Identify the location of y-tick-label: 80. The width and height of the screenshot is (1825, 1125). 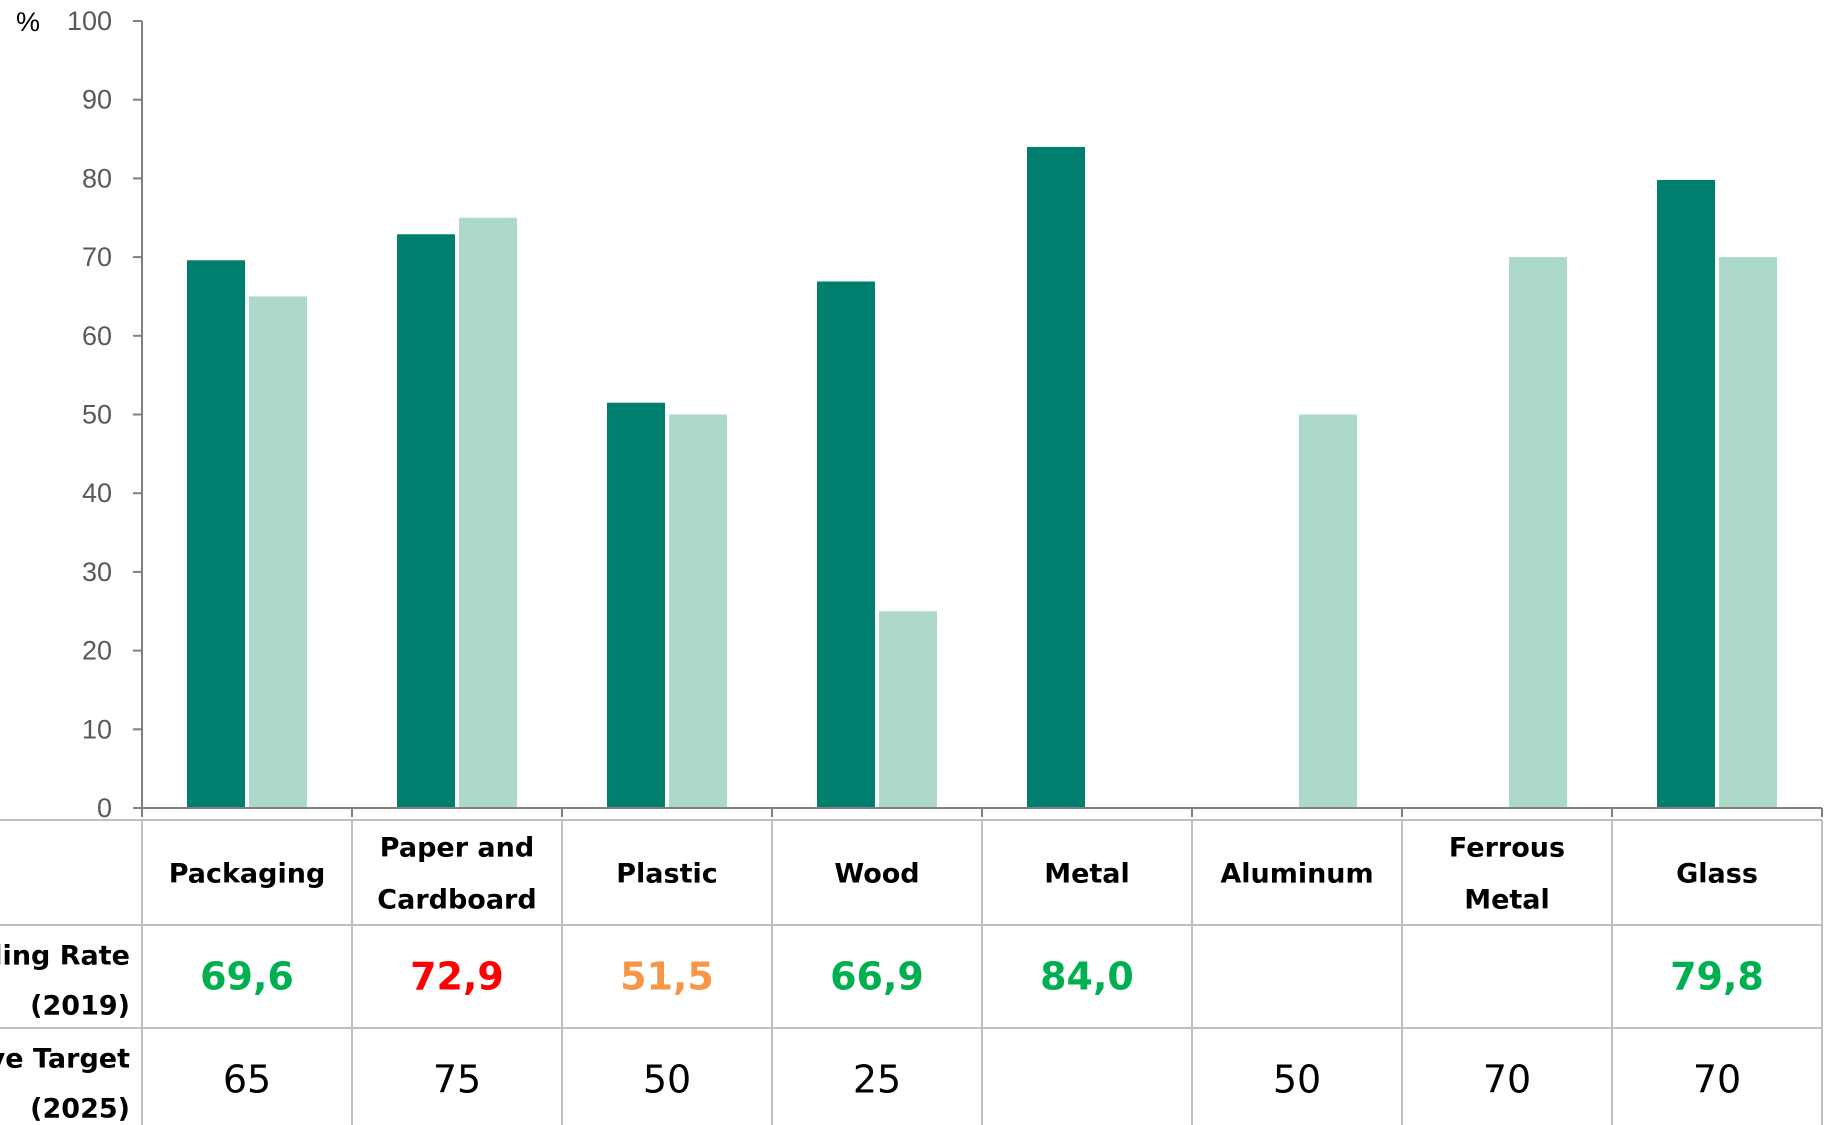
(97, 178).